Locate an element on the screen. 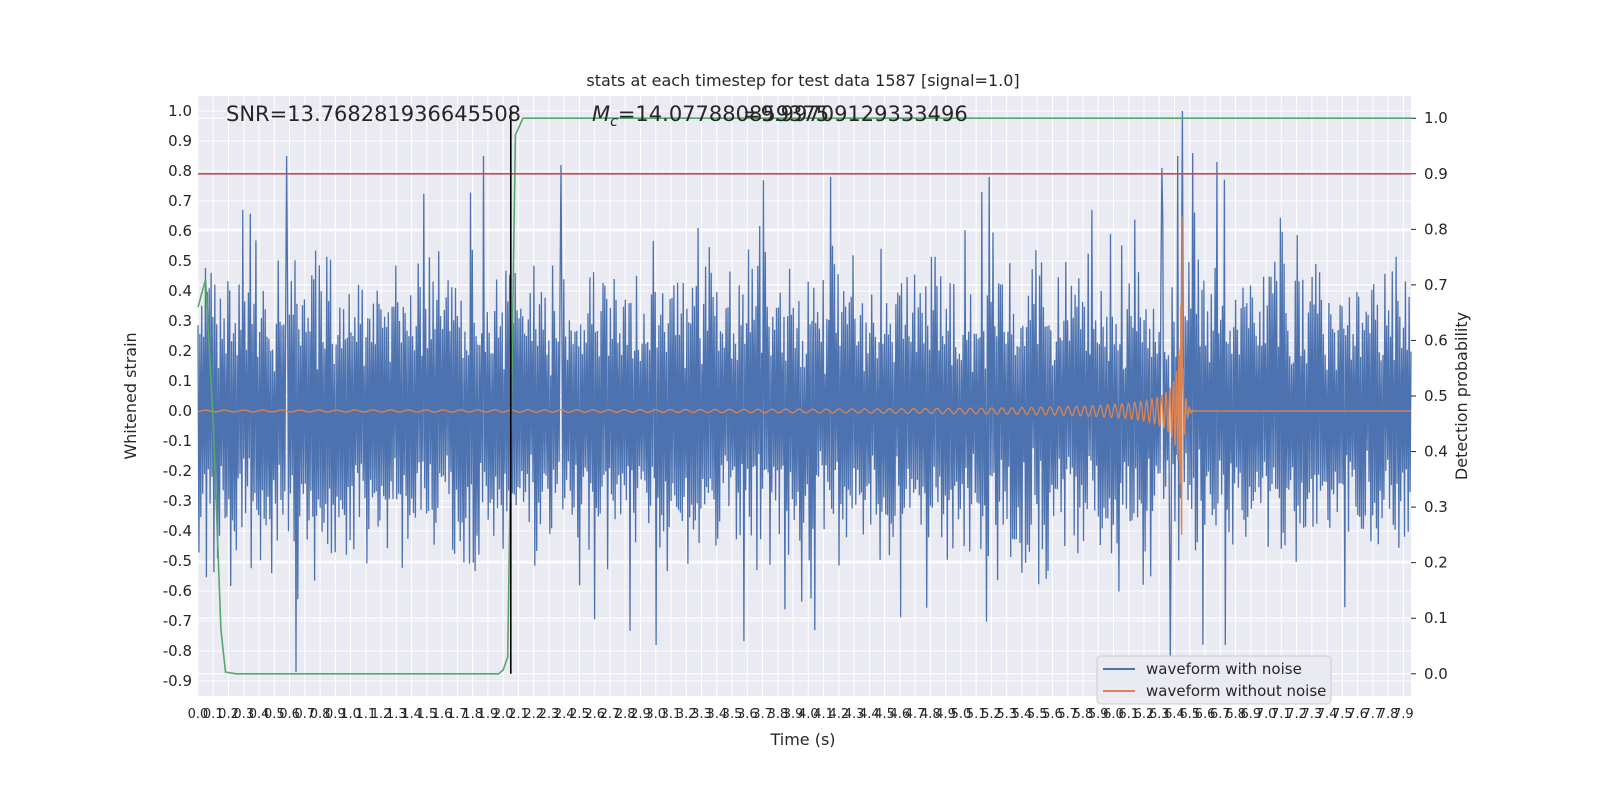 The width and height of the screenshot is (1600, 800). x-tick-label: 5.6 is located at coordinates (1052, 714).